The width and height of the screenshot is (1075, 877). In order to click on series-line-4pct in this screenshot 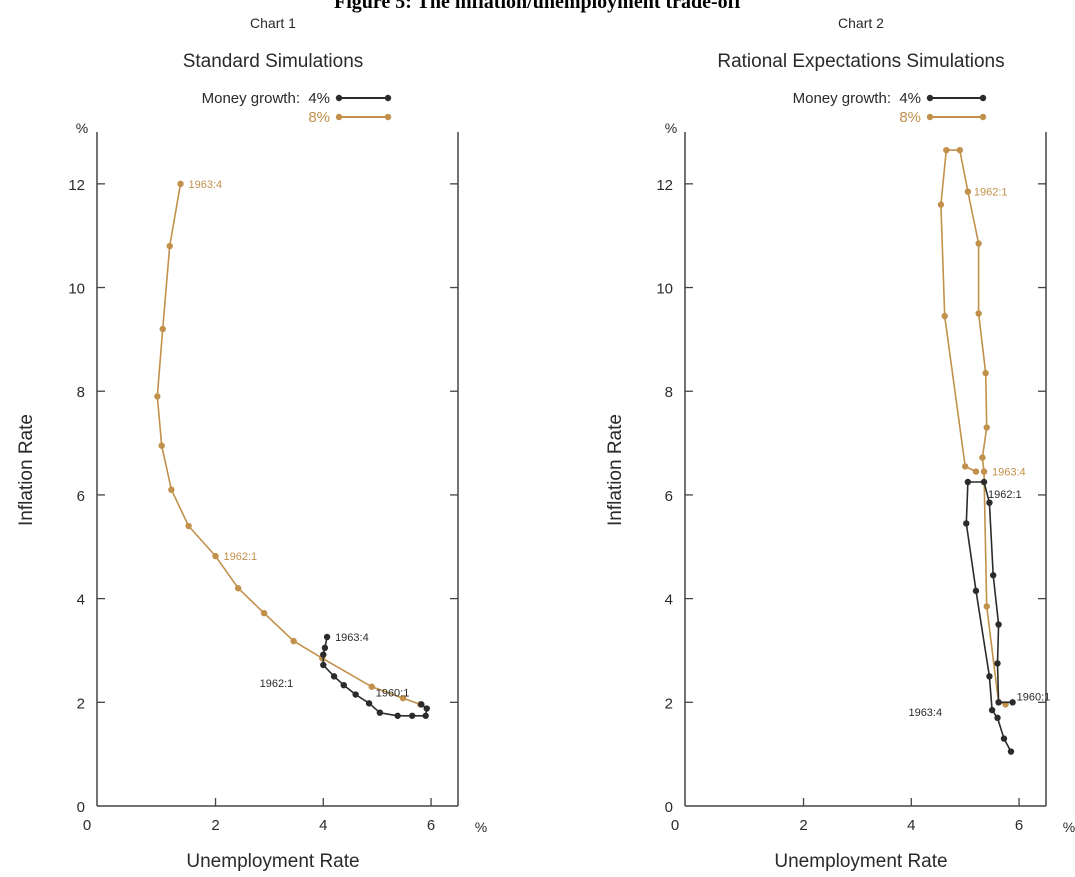, I will do `click(375, 676)`.